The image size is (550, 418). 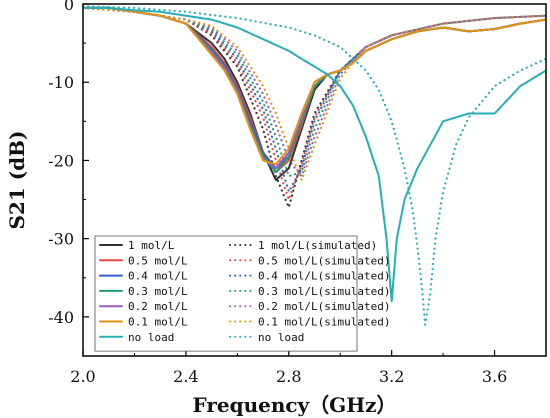 I want to click on y-tick-label: -40, so click(x=61, y=317).